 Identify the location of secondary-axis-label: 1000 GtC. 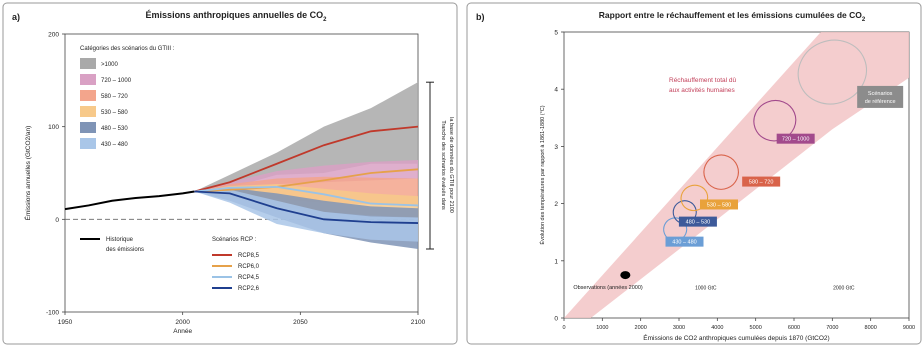
(706, 288).